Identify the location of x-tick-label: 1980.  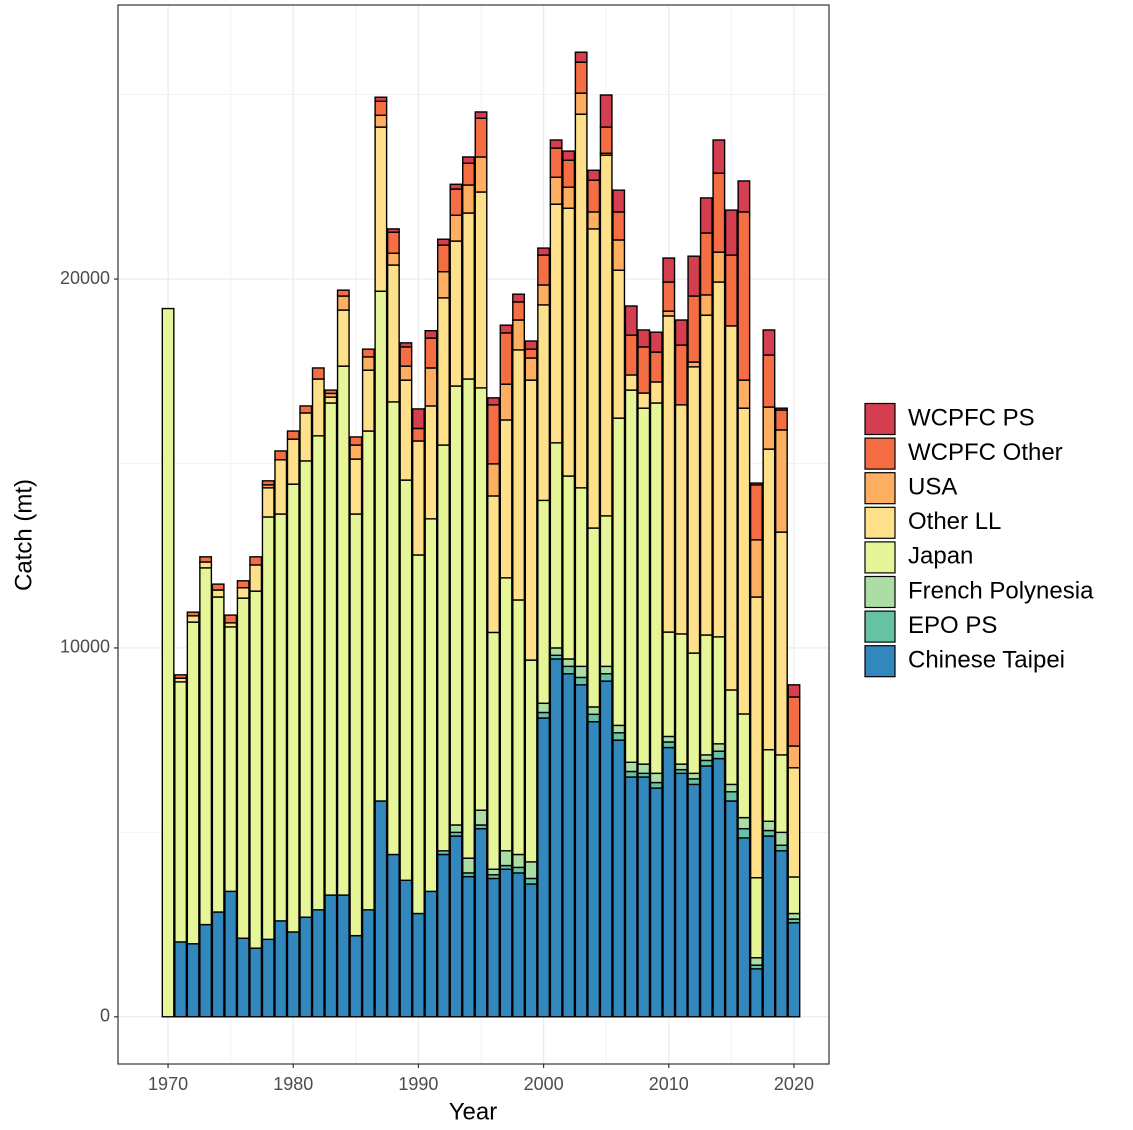
(293, 1084).